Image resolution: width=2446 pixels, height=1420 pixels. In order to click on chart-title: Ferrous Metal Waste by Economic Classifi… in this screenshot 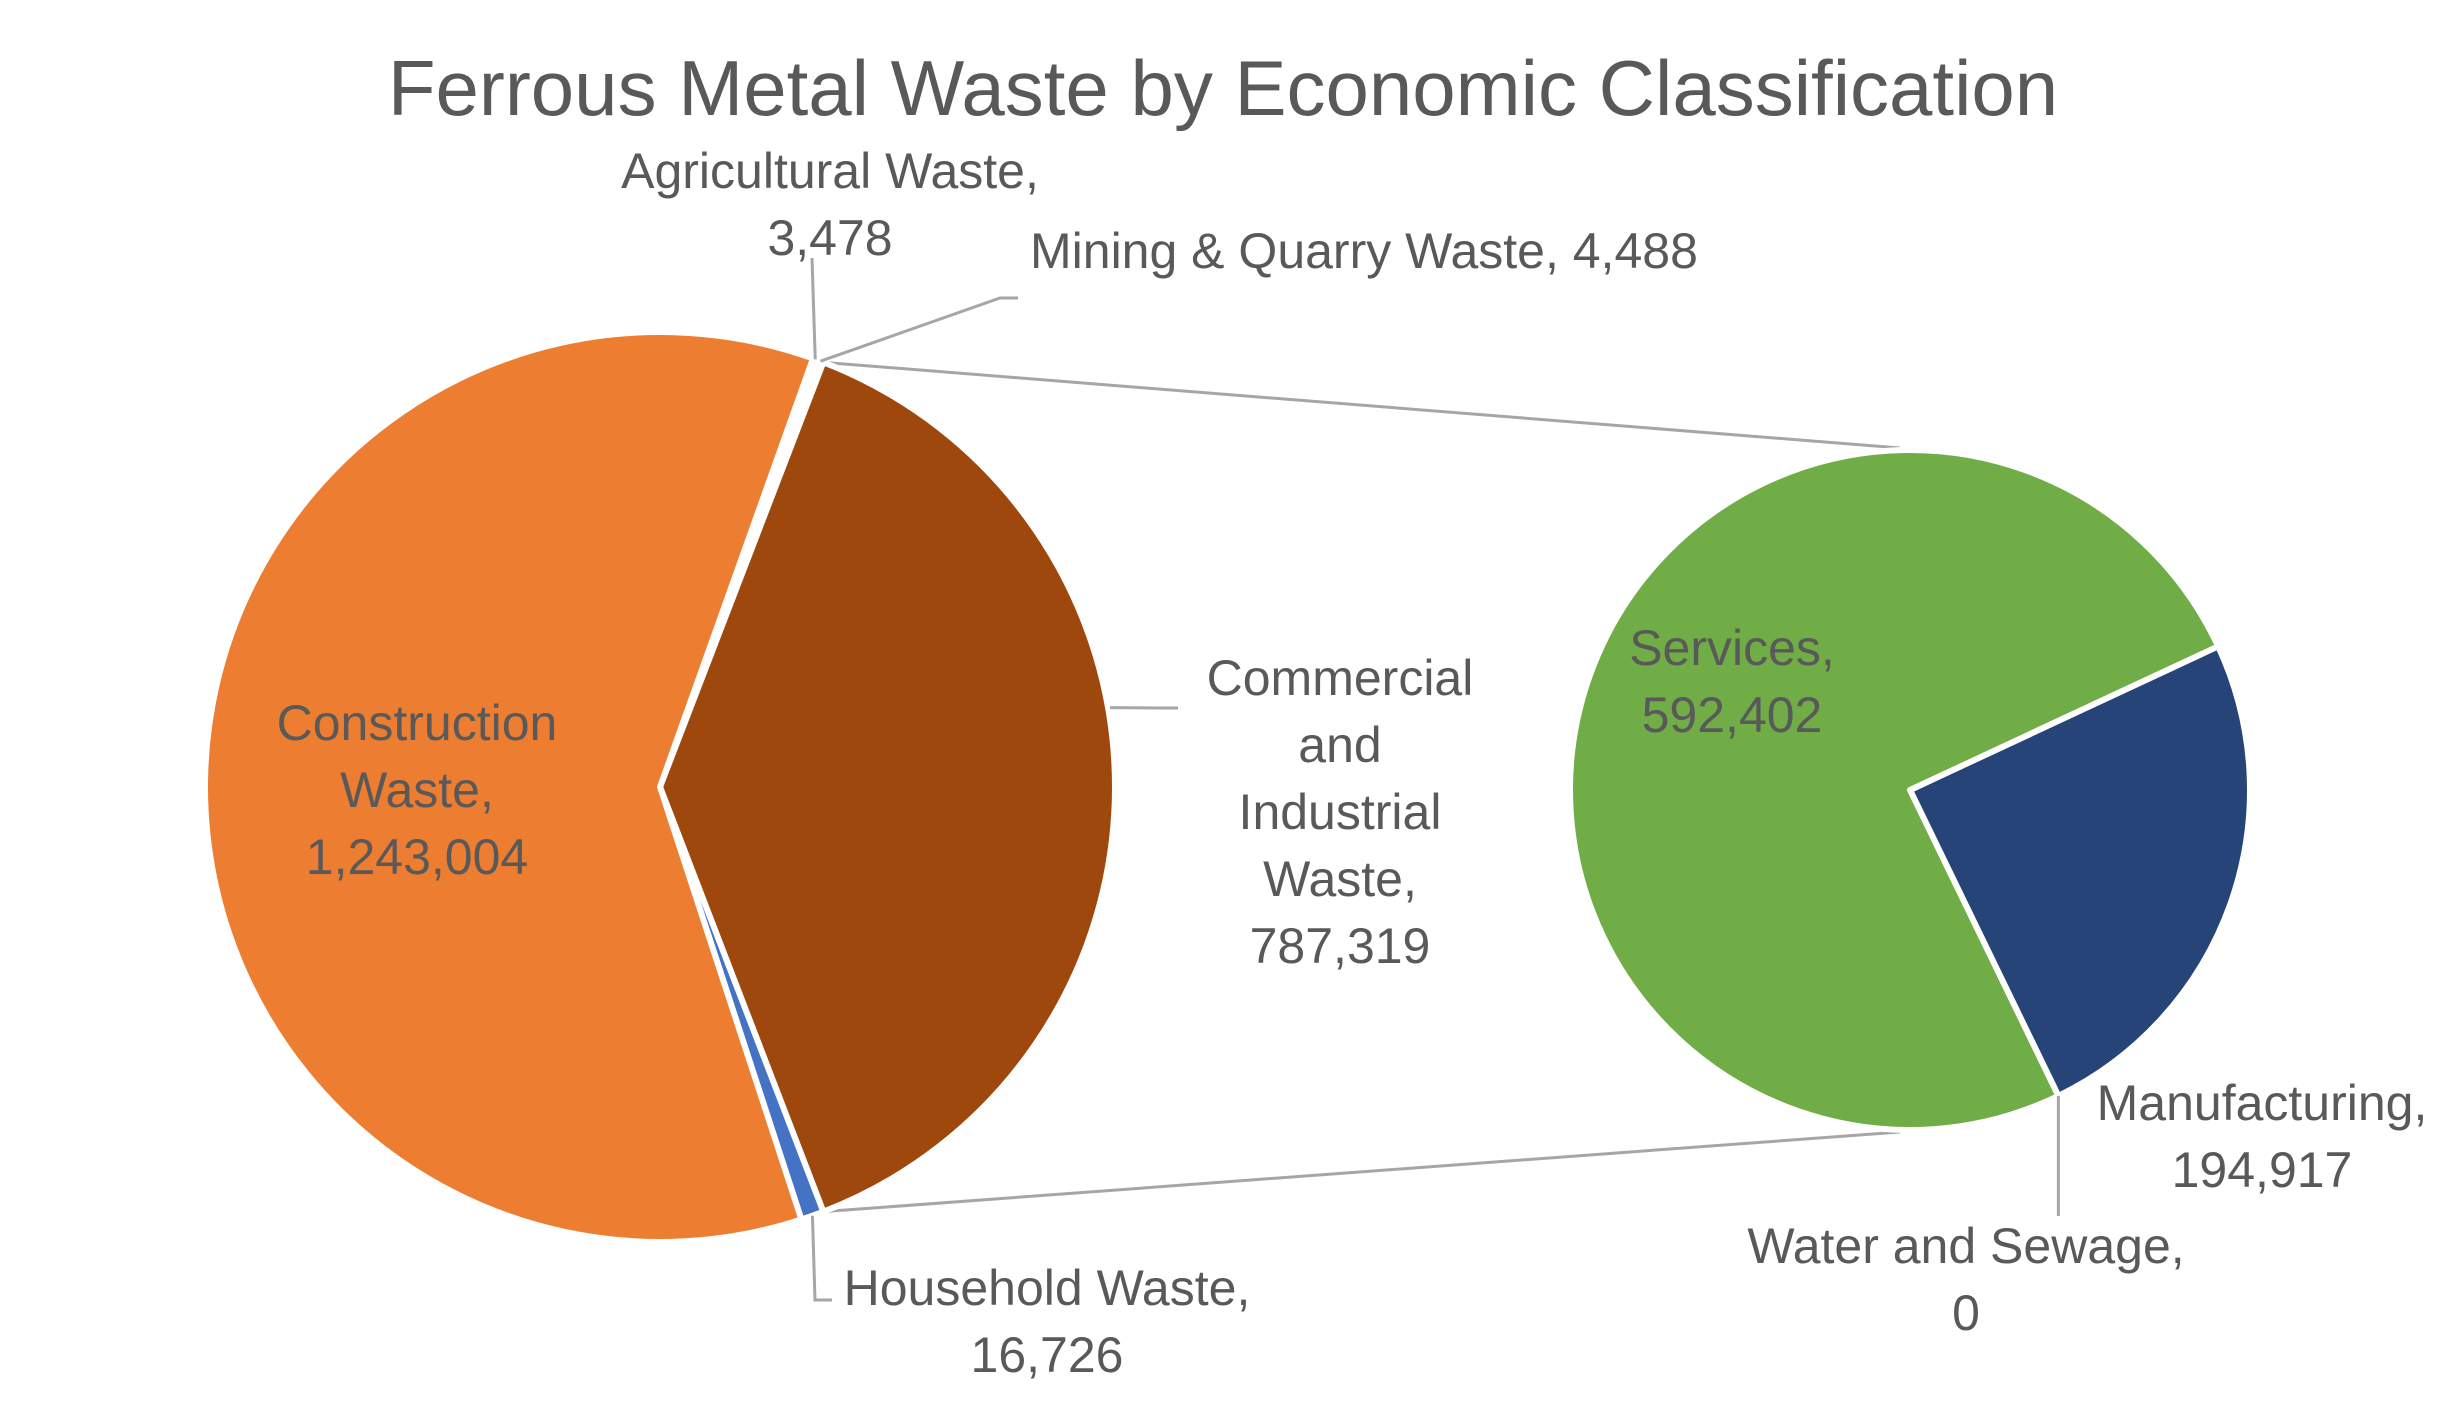, I will do `click(1223, 88)`.